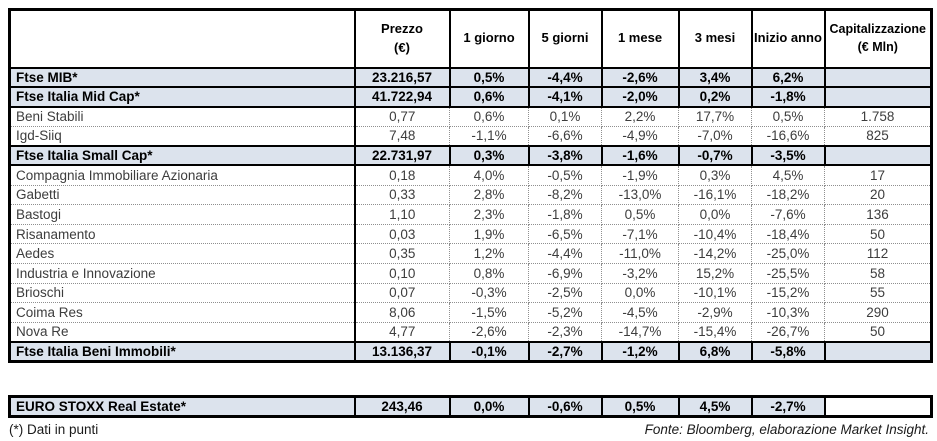  What do you see at coordinates (402, 351) in the screenshot?
I see `cell-value: 13.136,37` at bounding box center [402, 351].